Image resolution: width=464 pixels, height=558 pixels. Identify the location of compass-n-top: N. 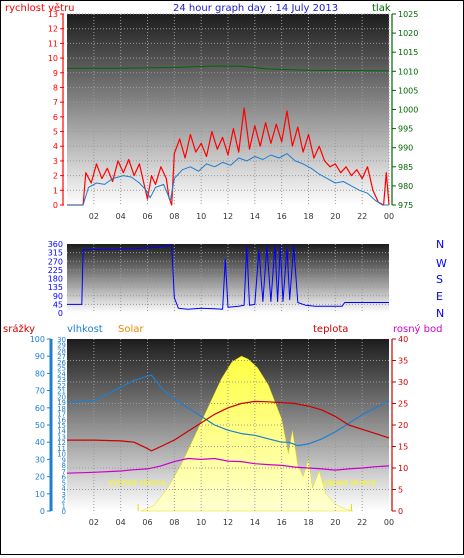
(440, 244).